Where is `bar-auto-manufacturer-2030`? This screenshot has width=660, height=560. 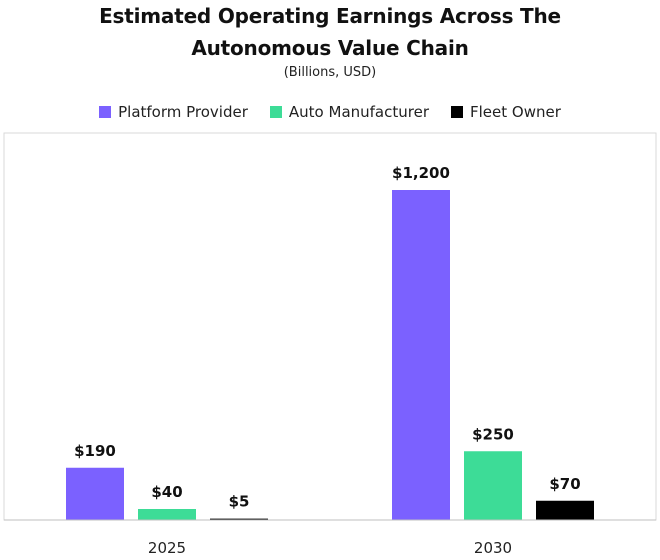
bar-auto-manufacturer-2030 is located at coordinates (493, 485).